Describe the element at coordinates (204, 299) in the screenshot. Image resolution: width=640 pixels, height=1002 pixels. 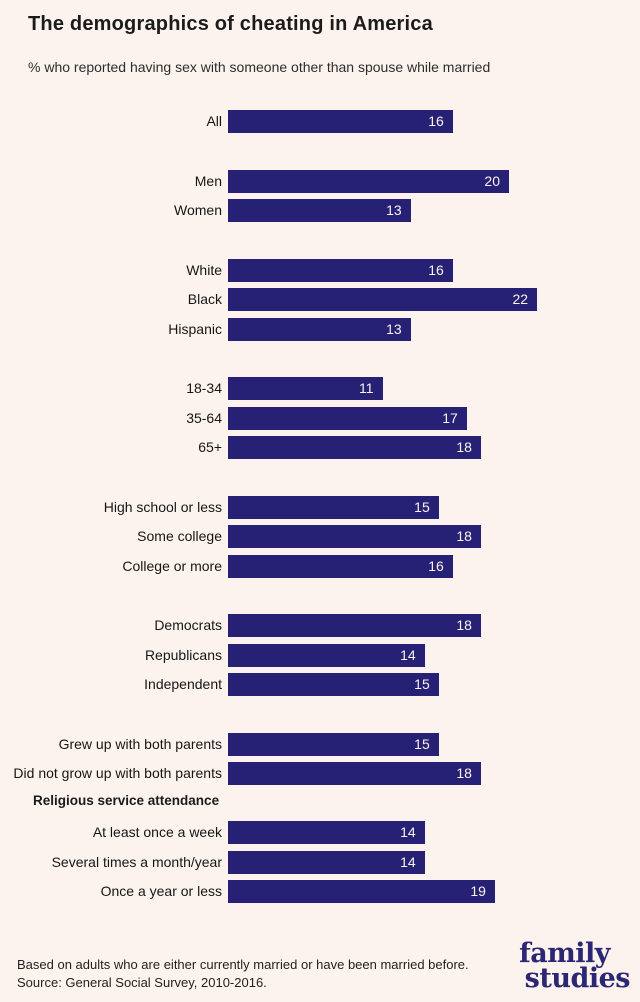
I see `row-label: Black` at that location.